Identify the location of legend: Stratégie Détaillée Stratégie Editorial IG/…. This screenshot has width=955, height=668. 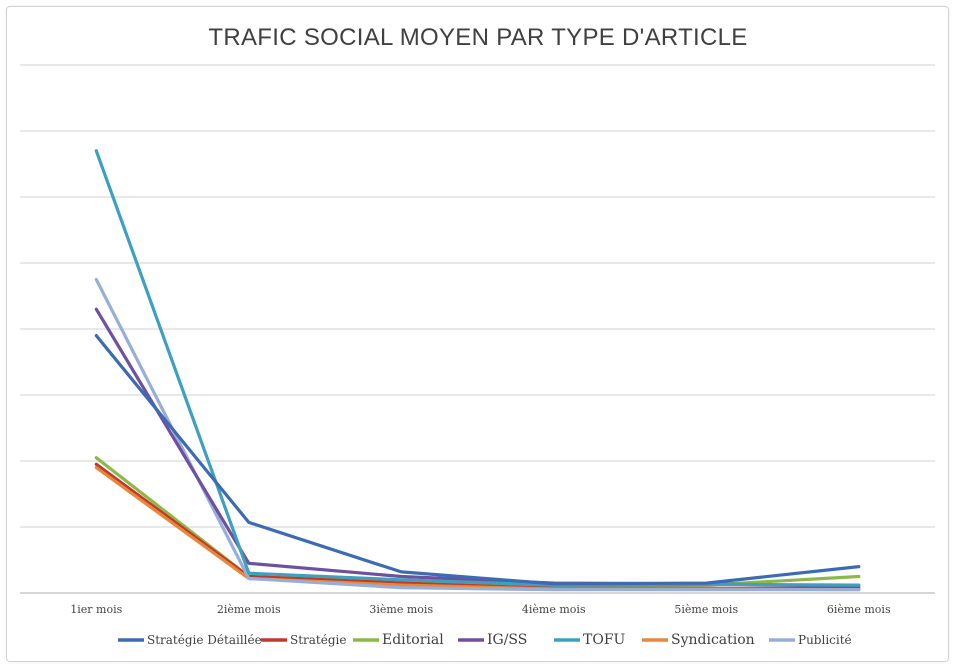
(485, 640).